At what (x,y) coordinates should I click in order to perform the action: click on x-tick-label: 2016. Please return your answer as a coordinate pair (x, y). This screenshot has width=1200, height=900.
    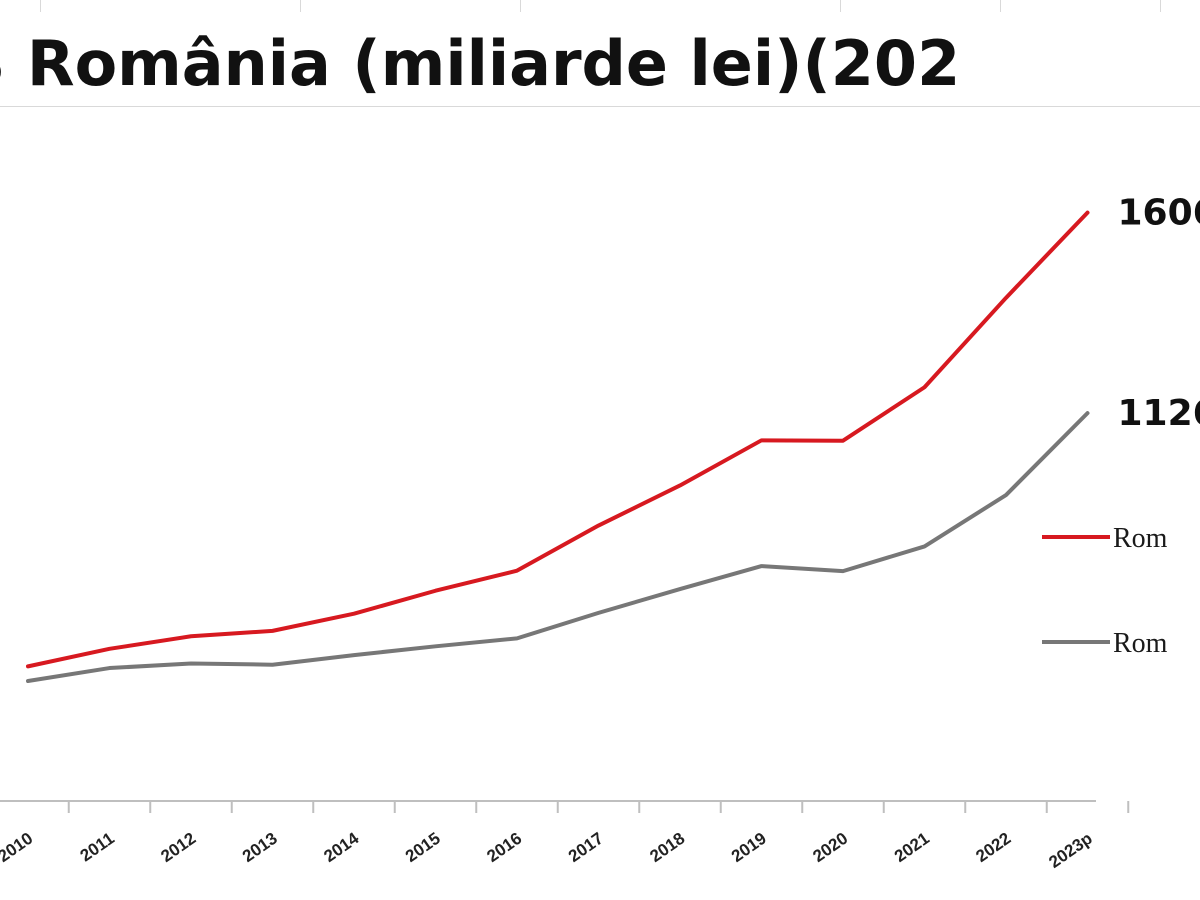
    Looking at the image, I should click on (504, 847).